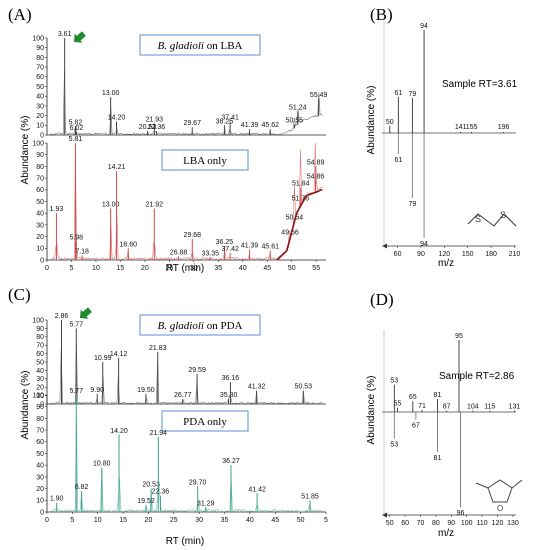  What do you see at coordinates (398, 93) in the screenshot?
I see `mz-label: 61` at bounding box center [398, 93].